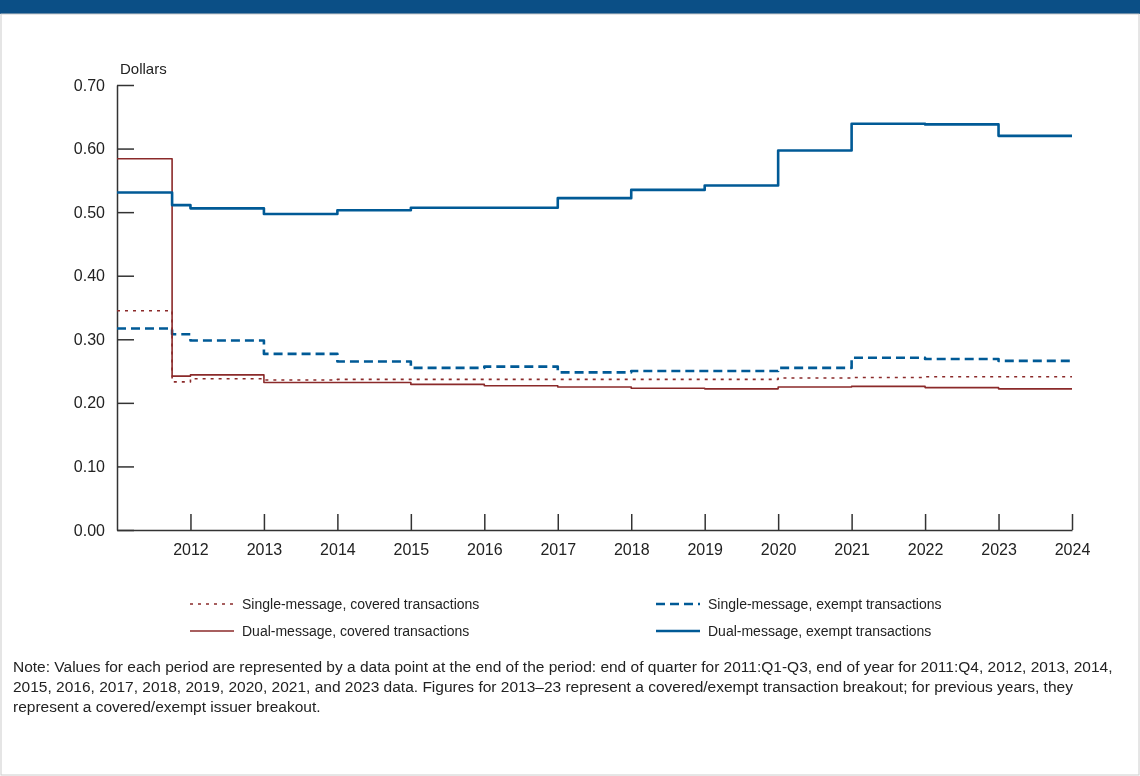 This screenshot has width=1140, height=776. What do you see at coordinates (411, 550) in the screenshot?
I see `x-tick-label: 2015` at bounding box center [411, 550].